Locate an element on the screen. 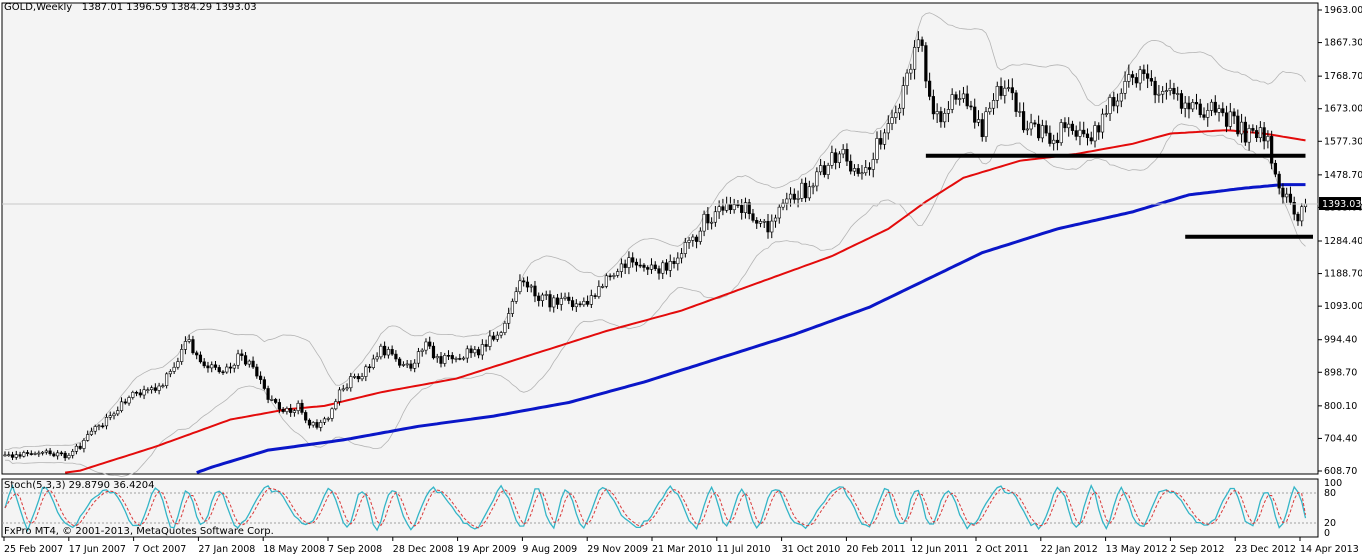 Image resolution: width=1362 pixels, height=557 pixels. y-tick-label: 800.10 is located at coordinates (1340, 406).